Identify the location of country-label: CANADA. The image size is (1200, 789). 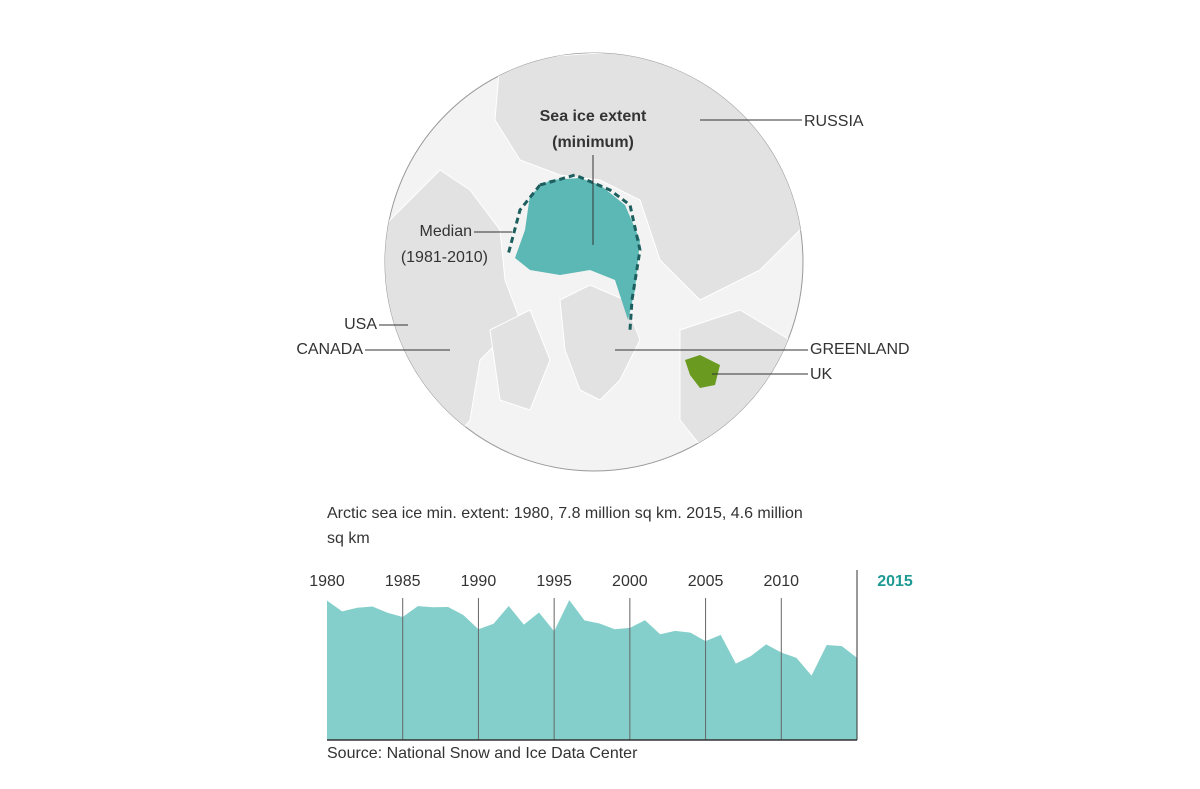
(329, 349).